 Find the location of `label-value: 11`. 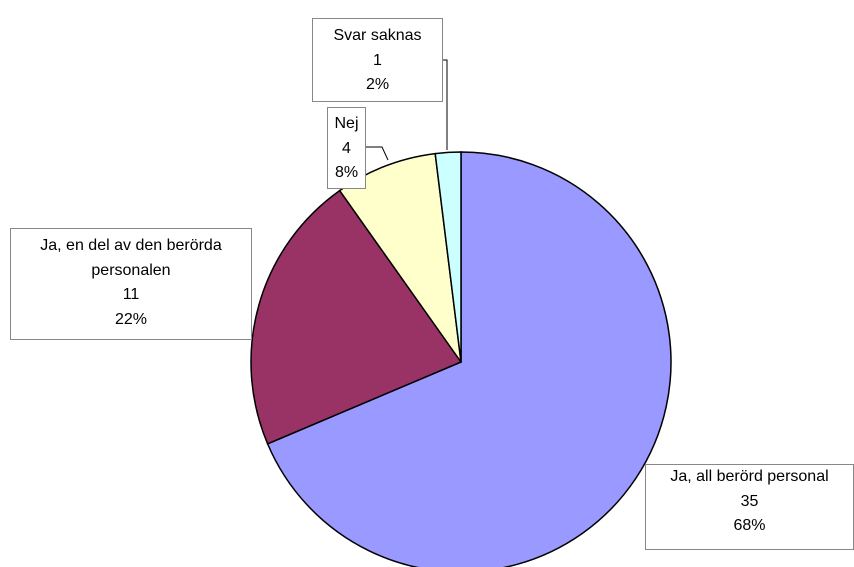

label-value: 11 is located at coordinates (131, 294).